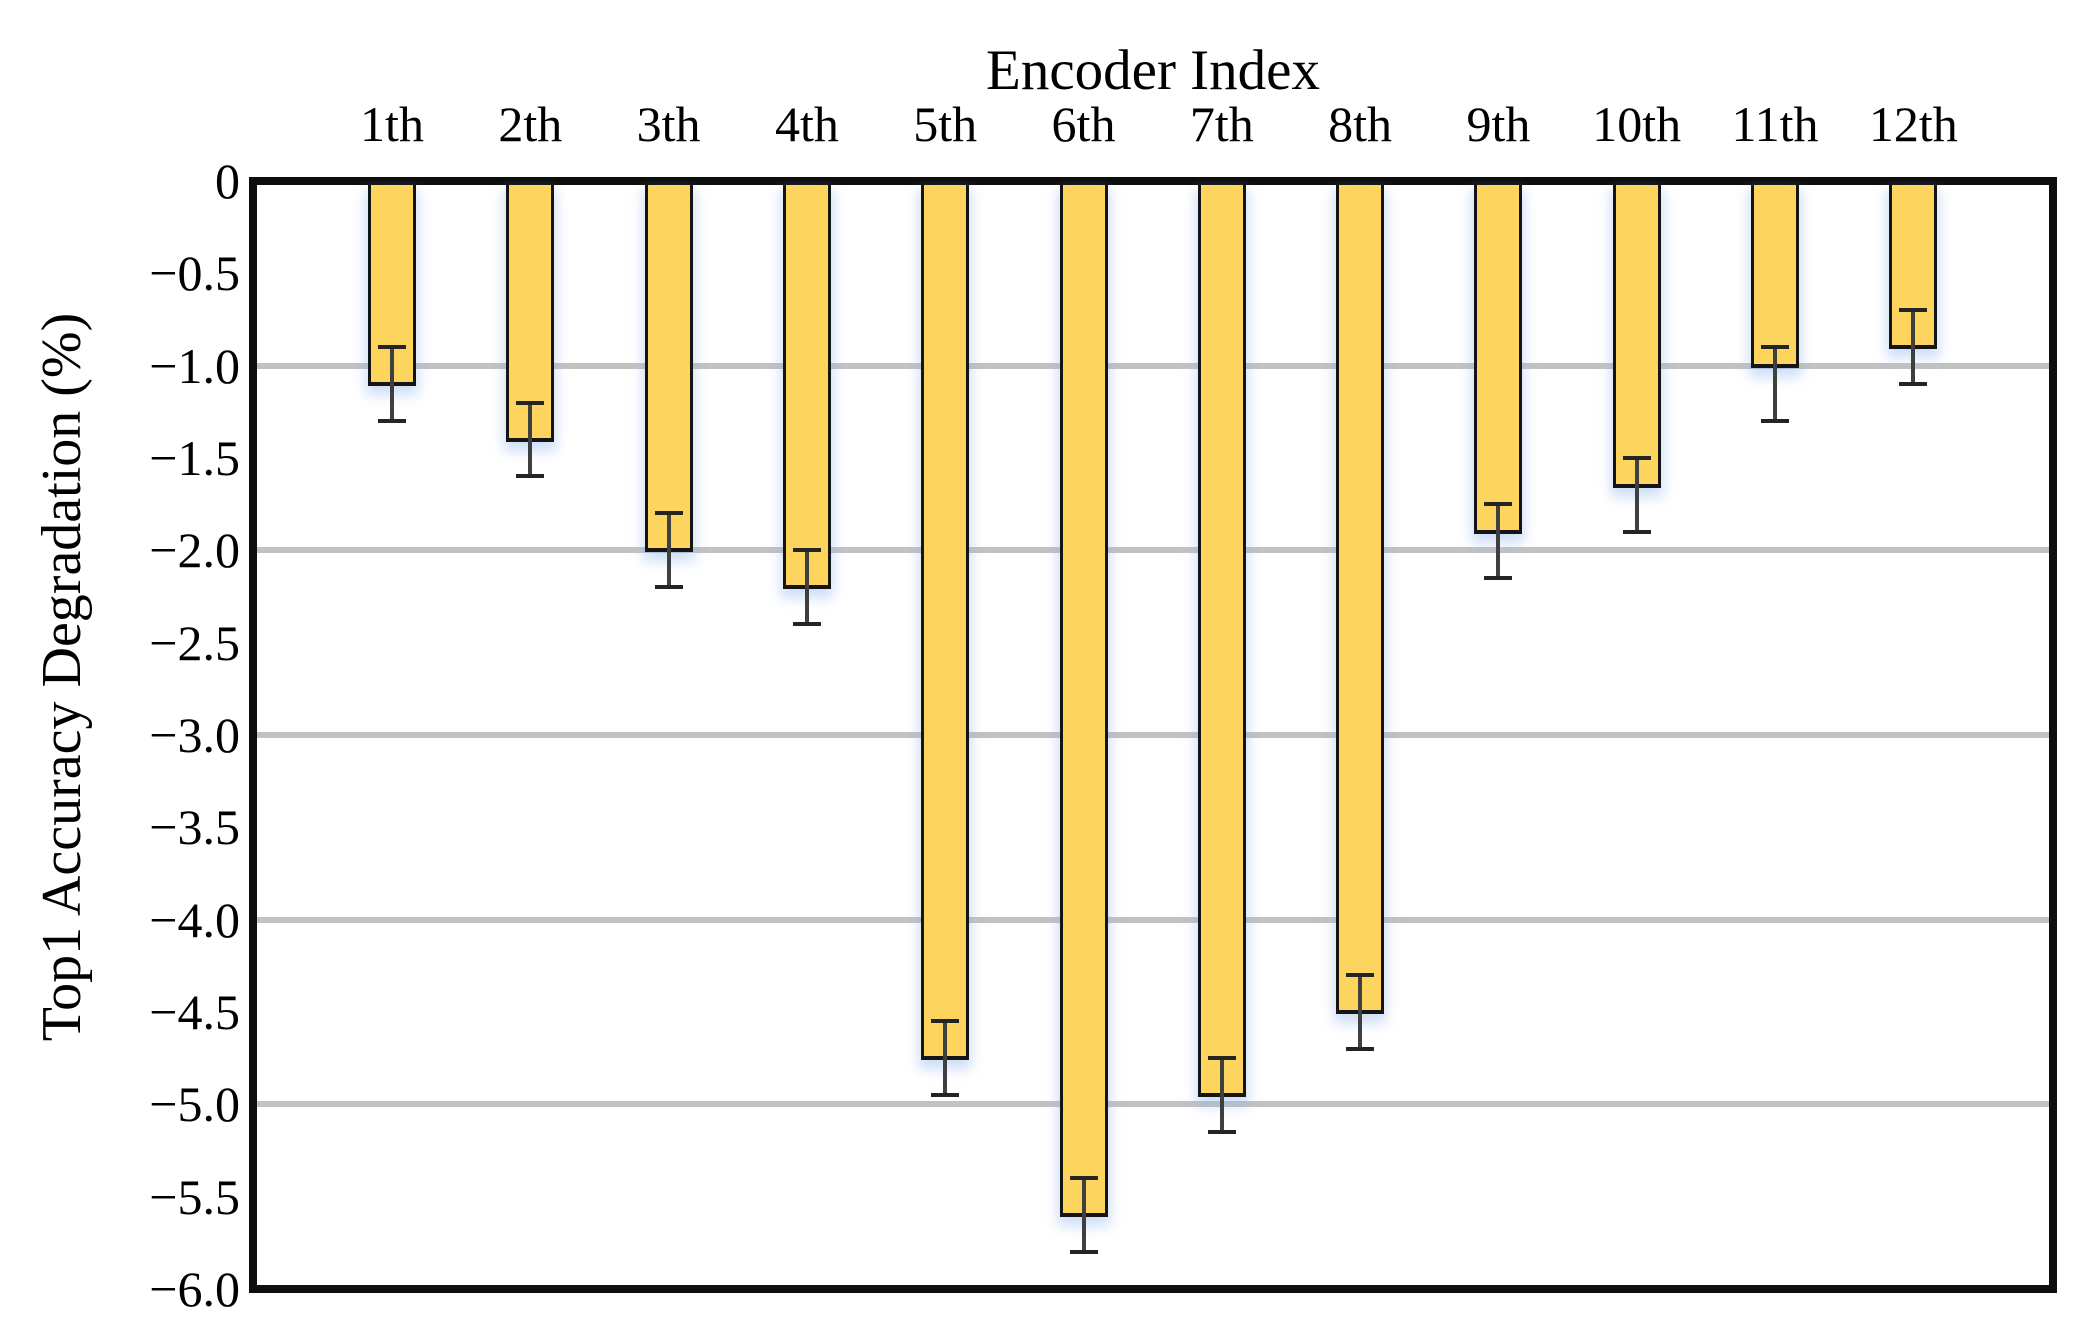 This screenshot has height=1333, width=2091. What do you see at coordinates (194, 1104) in the screenshot?
I see `y-tick-label: −5.0` at bounding box center [194, 1104].